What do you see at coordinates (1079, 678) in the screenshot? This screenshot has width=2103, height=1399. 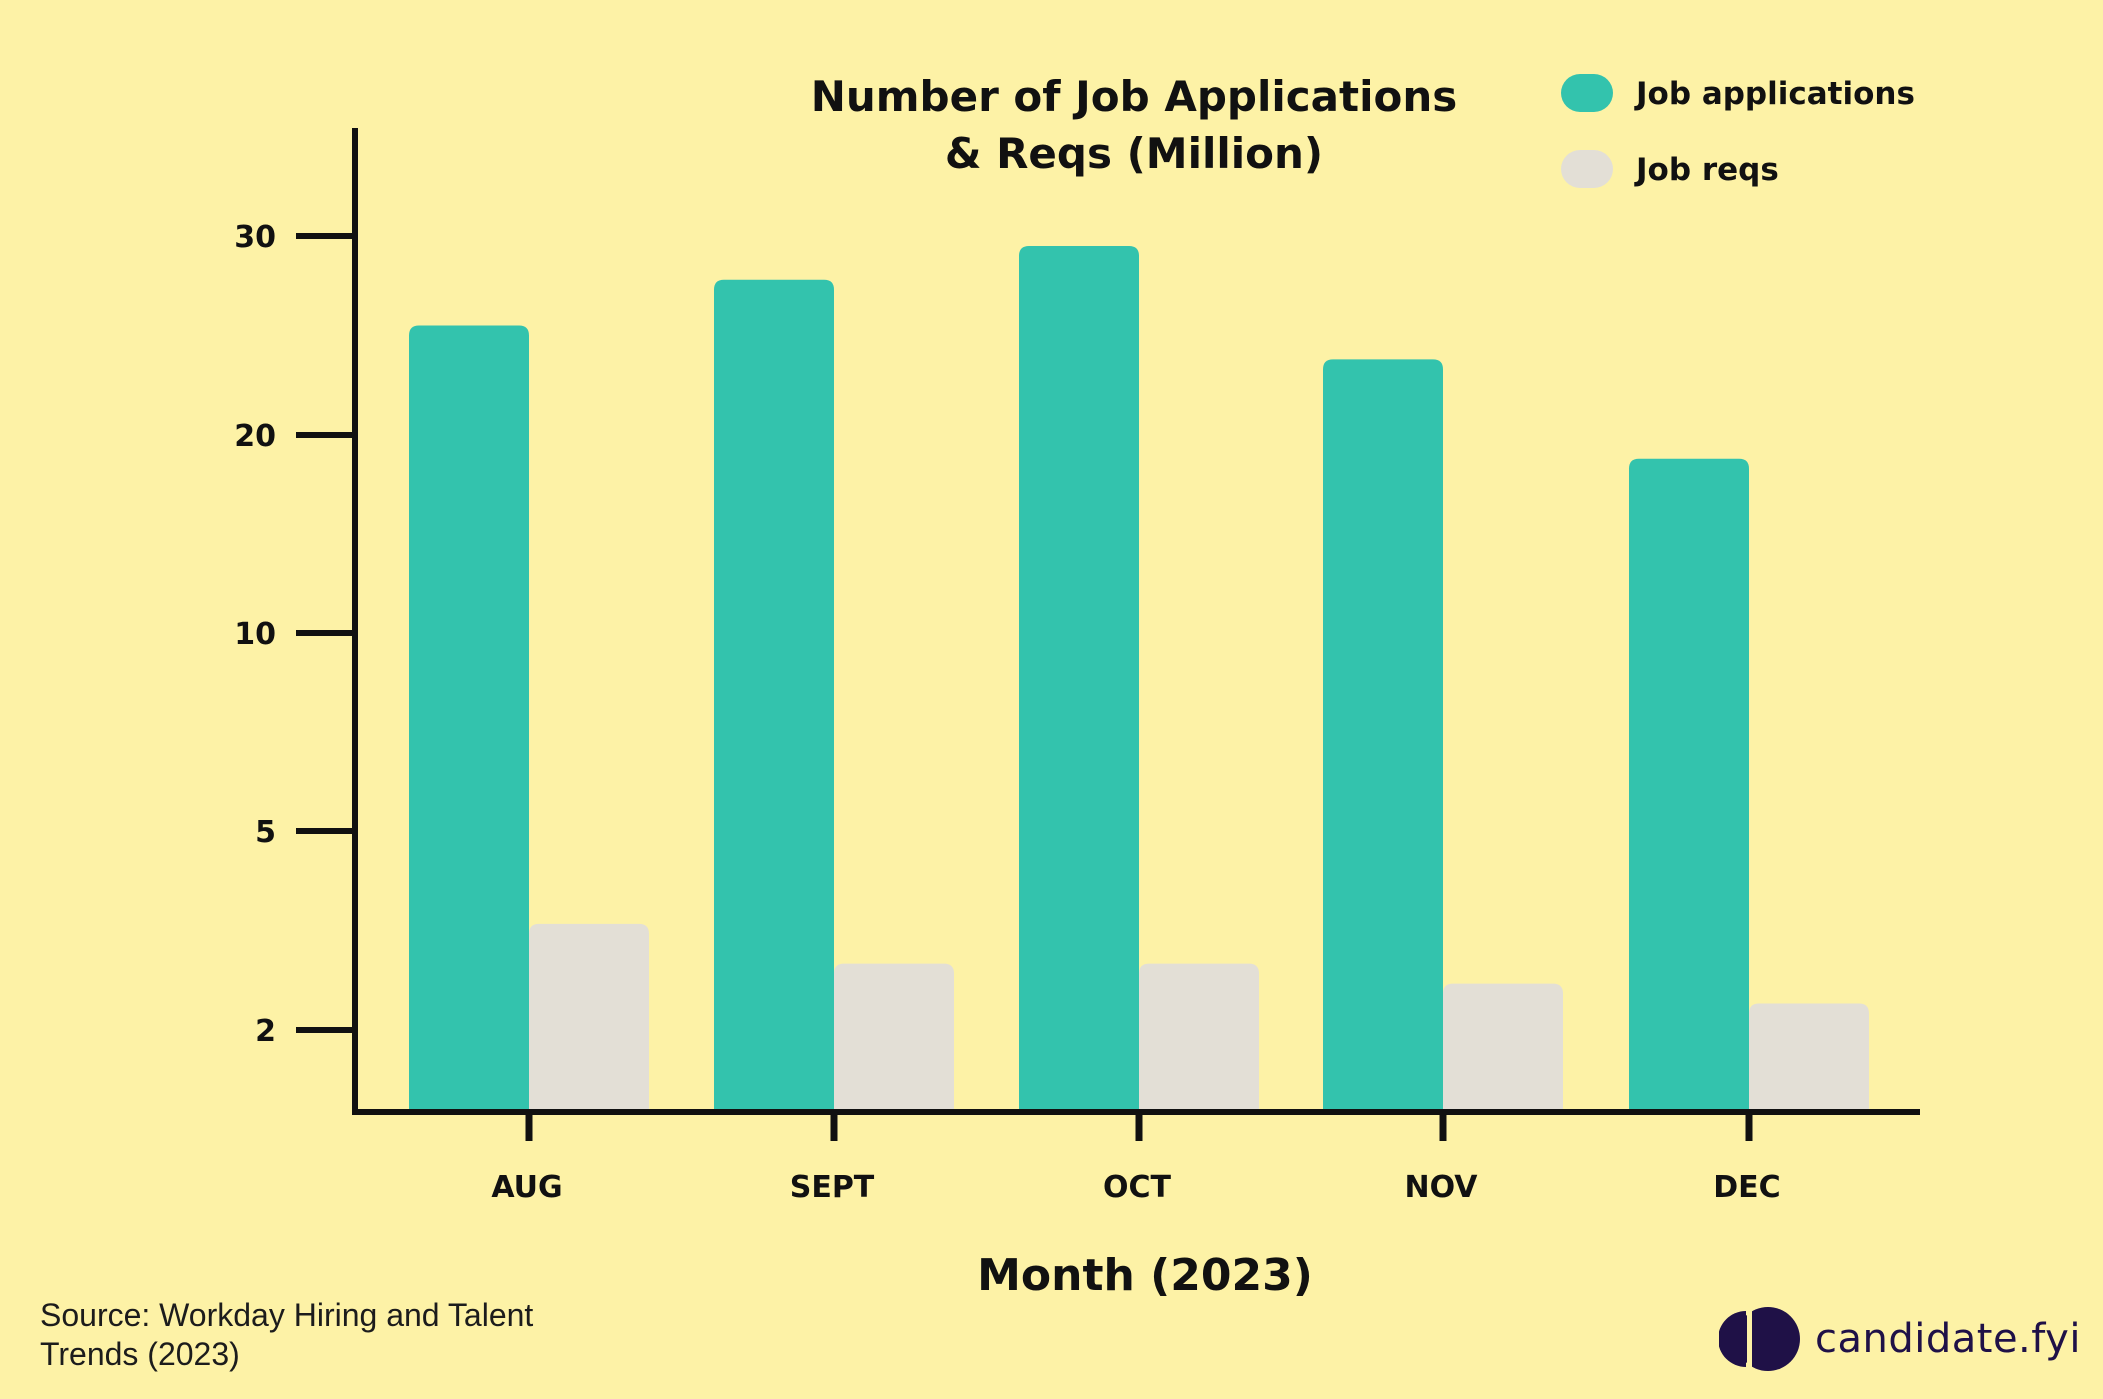 I see `bar-job-applications-oct` at bounding box center [1079, 678].